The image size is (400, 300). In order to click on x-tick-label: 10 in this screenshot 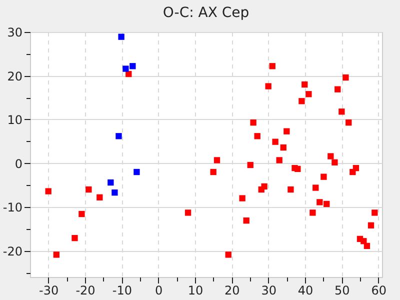, I will do `click(196, 291)`.